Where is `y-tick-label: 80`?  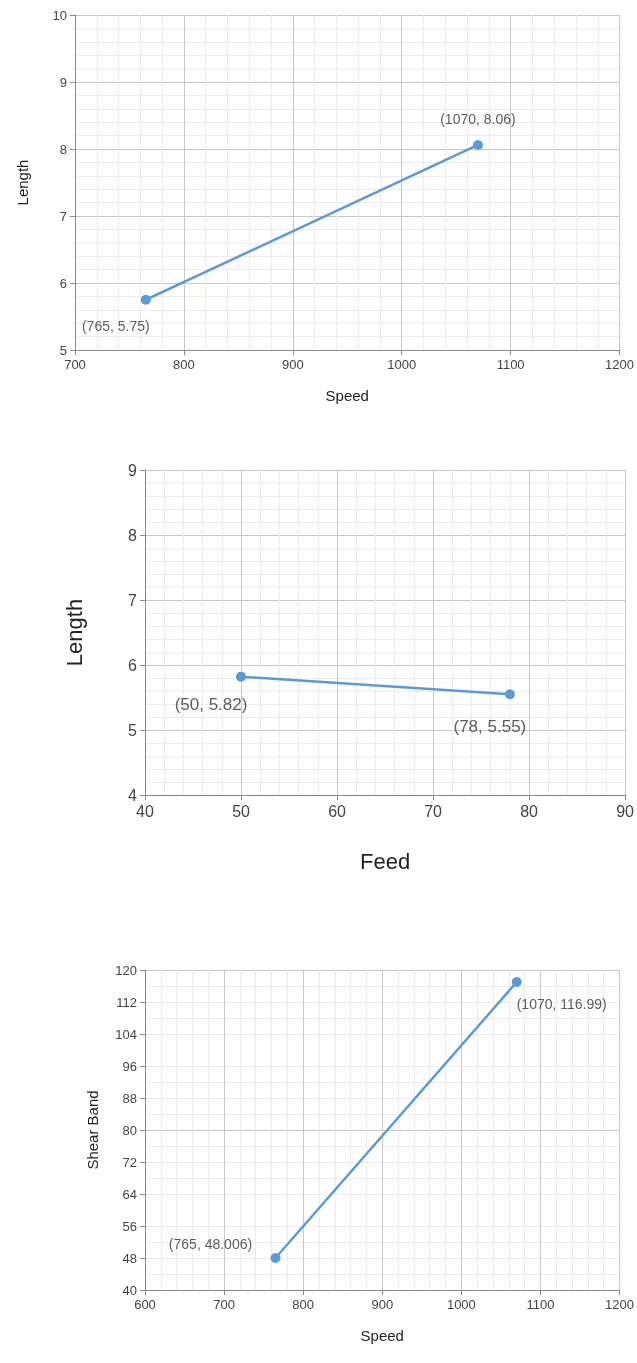
y-tick-label: 80 is located at coordinates (129, 1130).